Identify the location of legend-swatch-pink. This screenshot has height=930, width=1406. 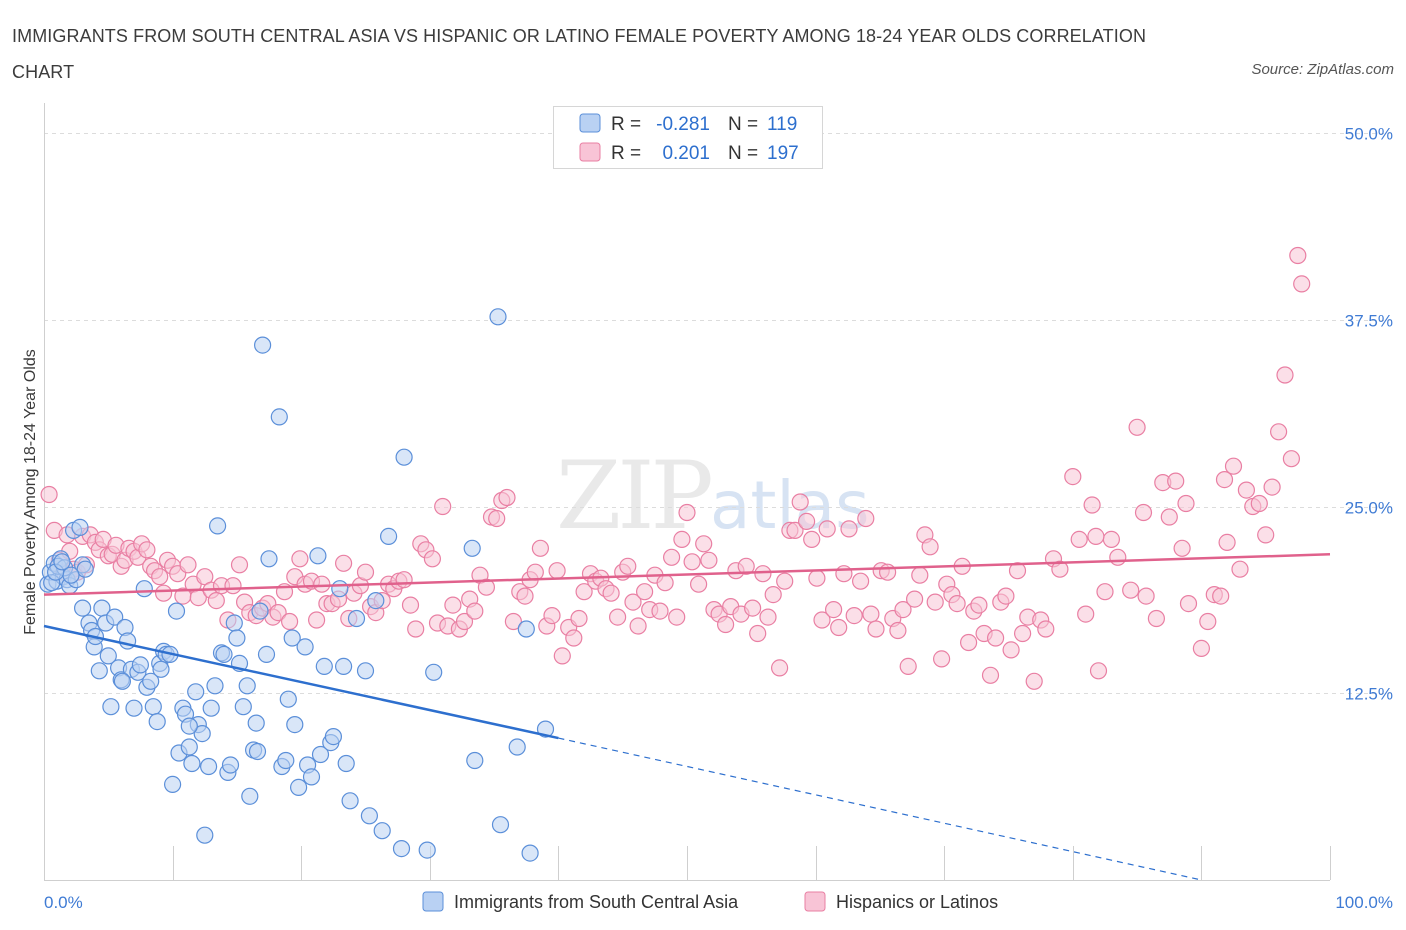
(590, 152).